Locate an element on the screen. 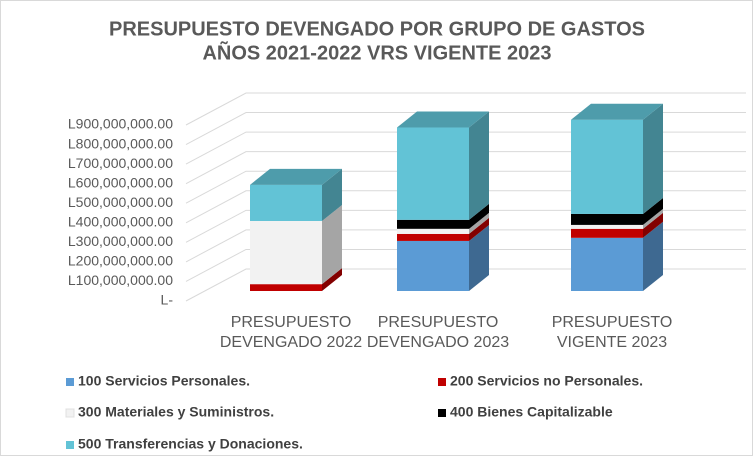 Image resolution: width=753 pixels, height=456 pixels. legend-label: 200 Servicios no Personales. is located at coordinates (546, 381).